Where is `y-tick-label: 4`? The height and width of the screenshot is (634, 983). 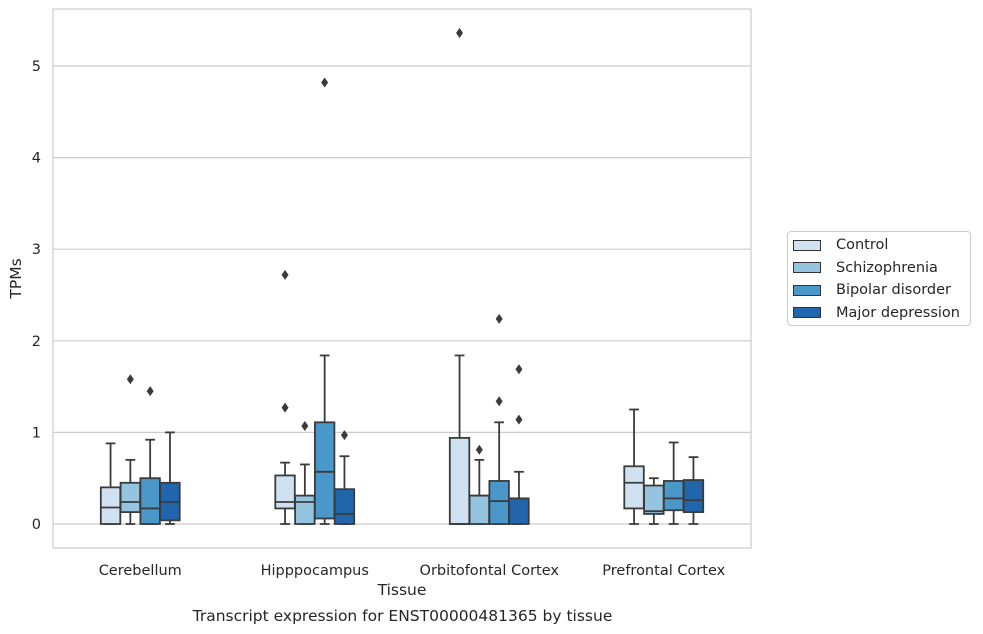
y-tick-label: 4 is located at coordinates (36, 159).